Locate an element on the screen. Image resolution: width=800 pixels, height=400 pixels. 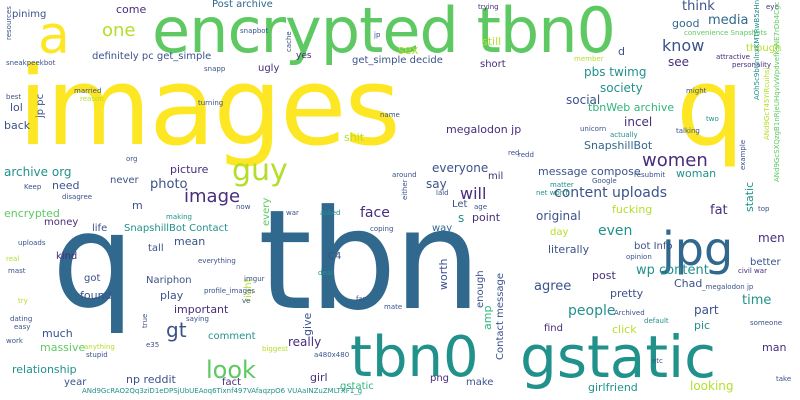
cloud-word: Chad is located at coordinates (688, 283).